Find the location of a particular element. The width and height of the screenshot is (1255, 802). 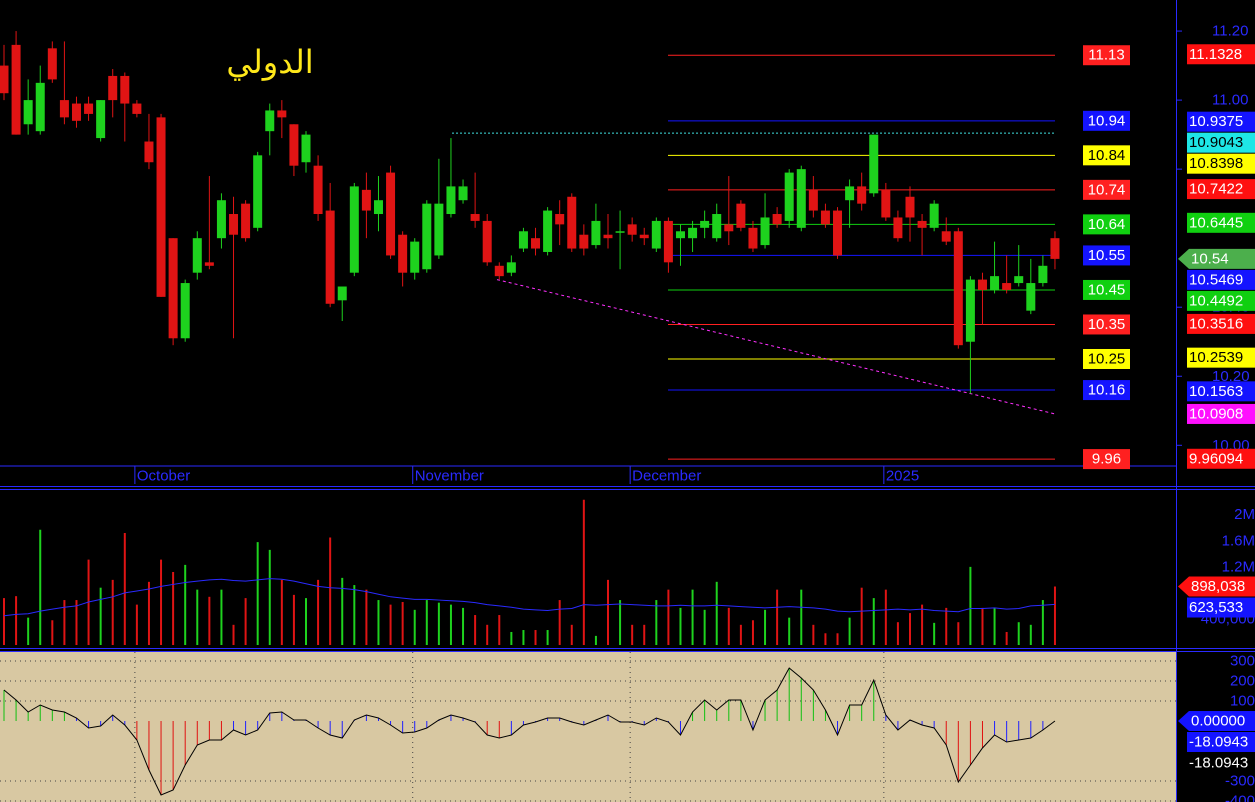

y-tick-label: 300 is located at coordinates (1242, 661).